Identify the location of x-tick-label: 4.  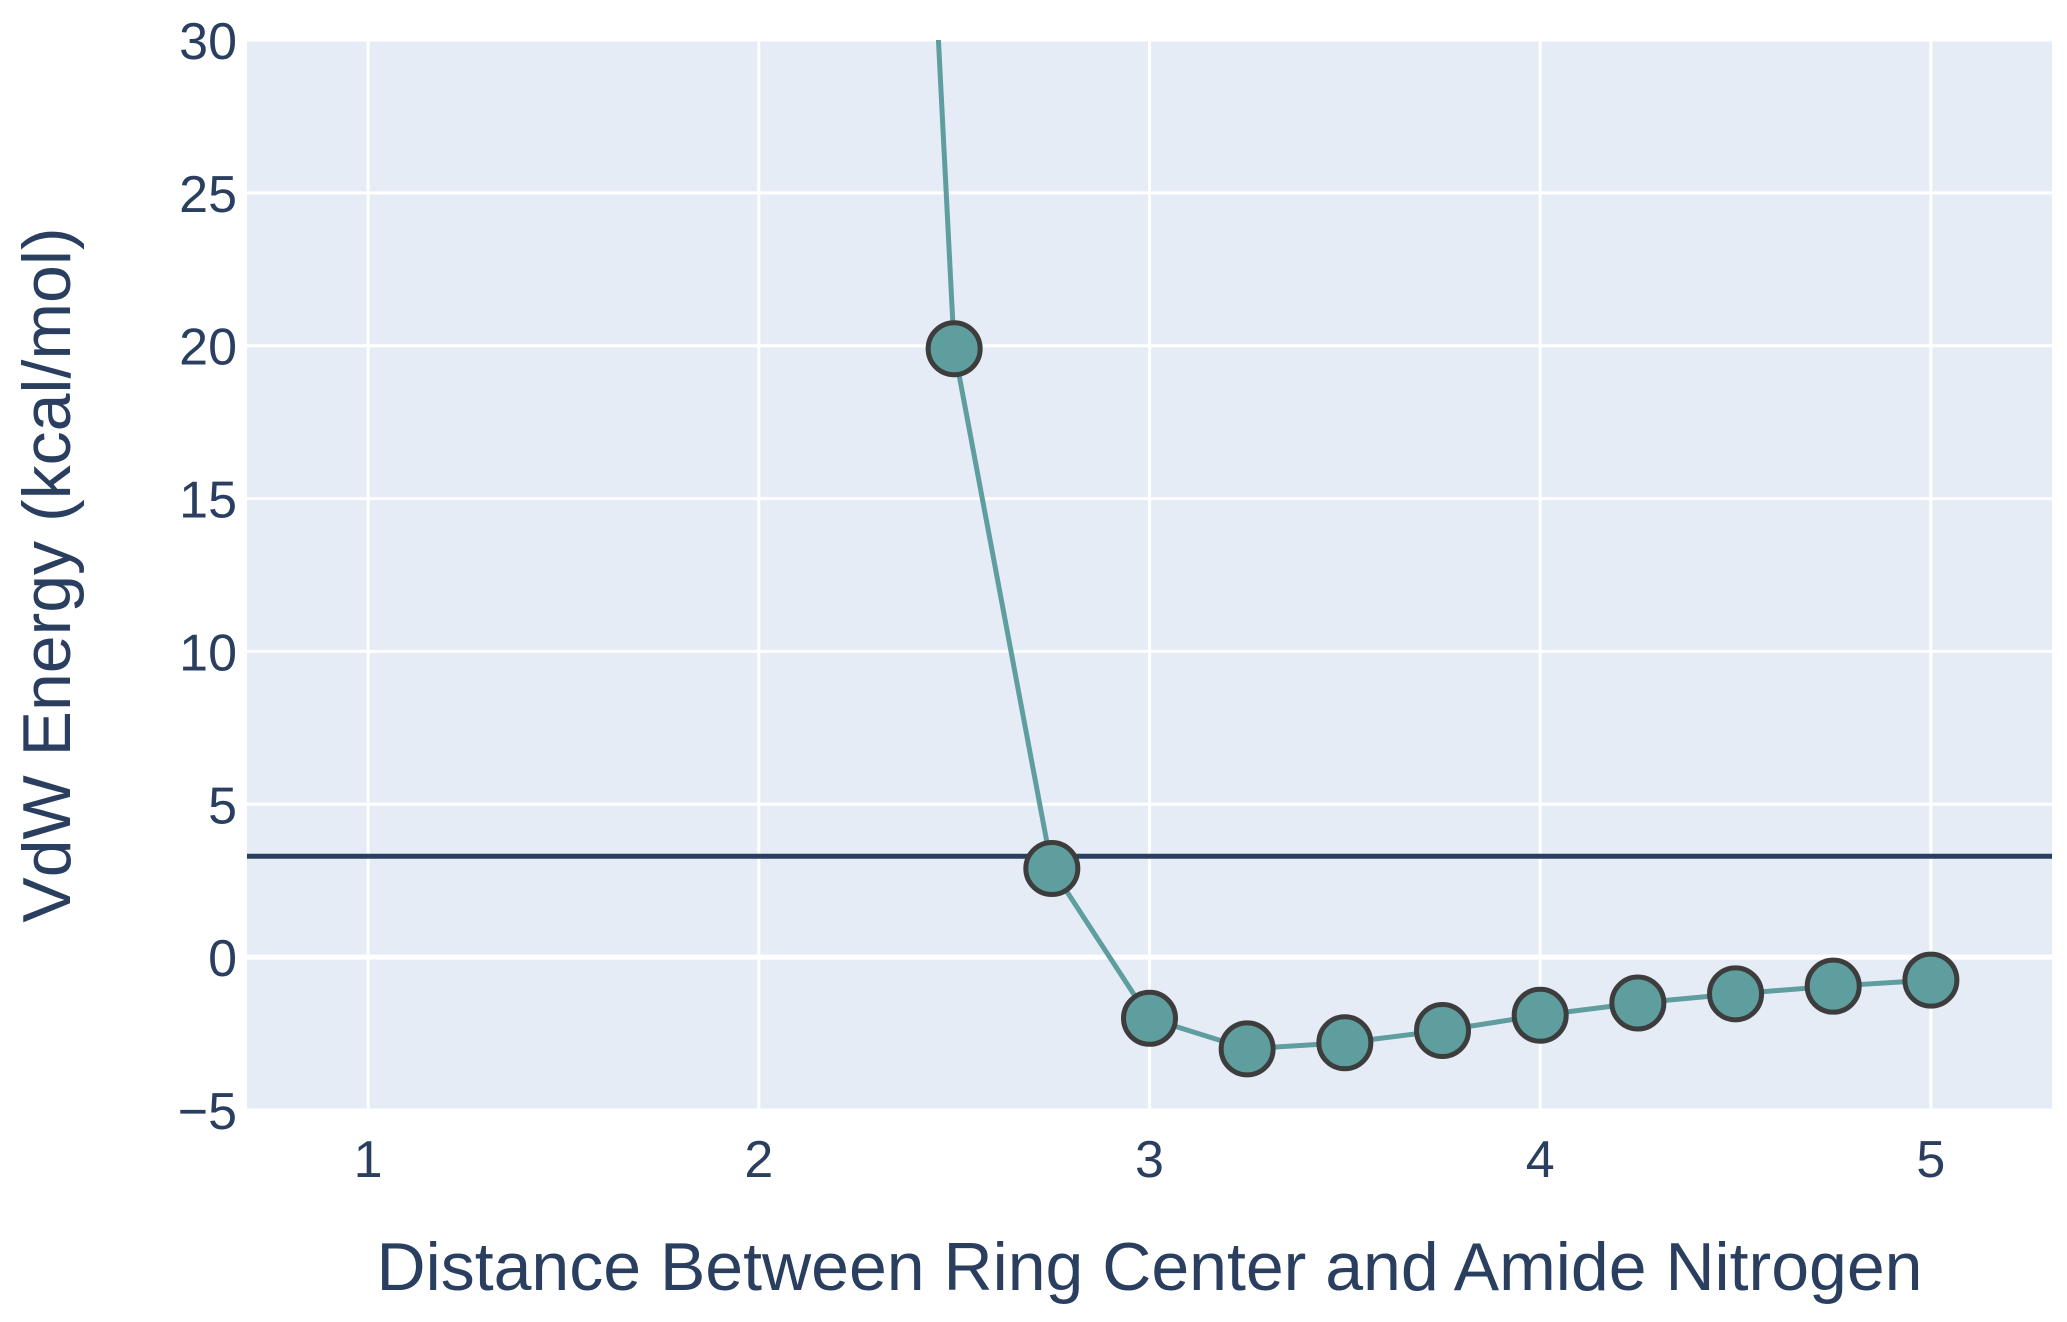
(1540, 1160).